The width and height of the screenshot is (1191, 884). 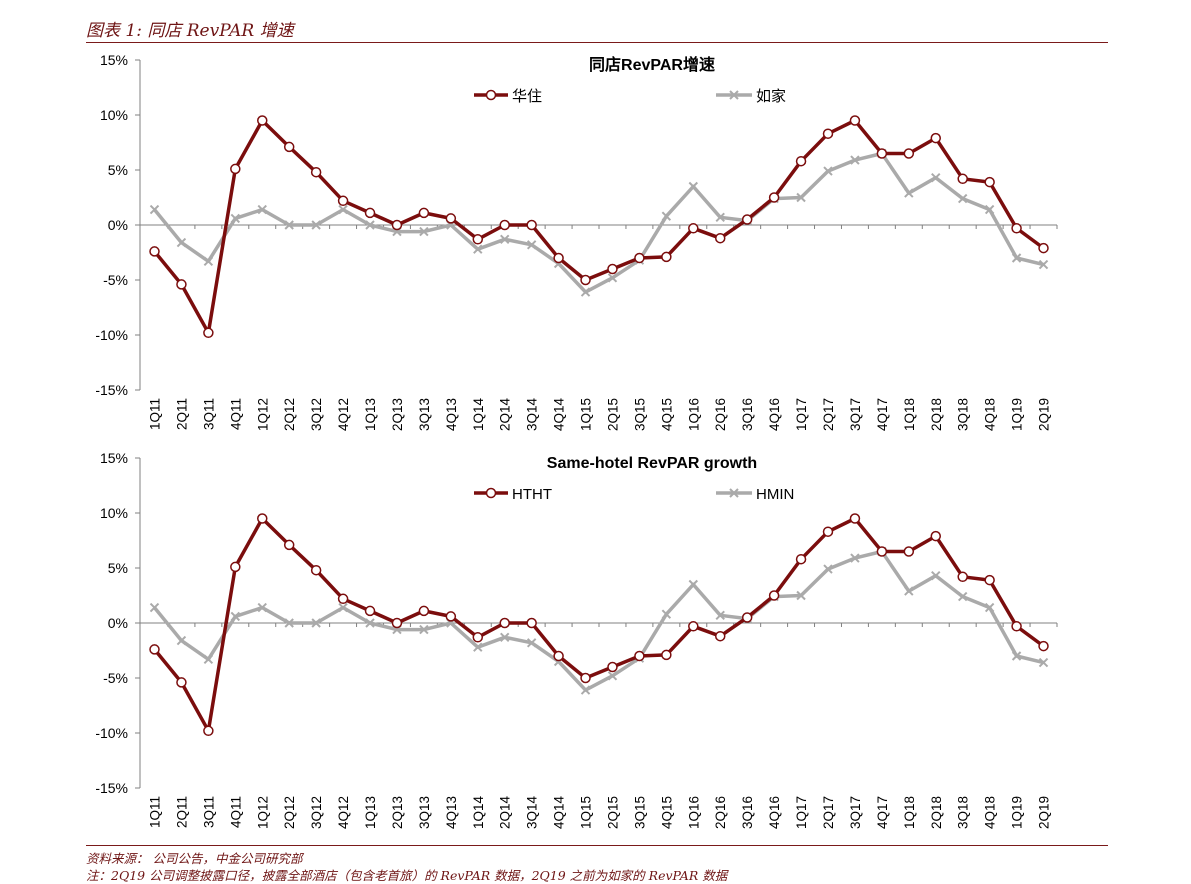 What do you see at coordinates (1044, 812) in the screenshot?
I see `x-tick-label: 2Q19` at bounding box center [1044, 812].